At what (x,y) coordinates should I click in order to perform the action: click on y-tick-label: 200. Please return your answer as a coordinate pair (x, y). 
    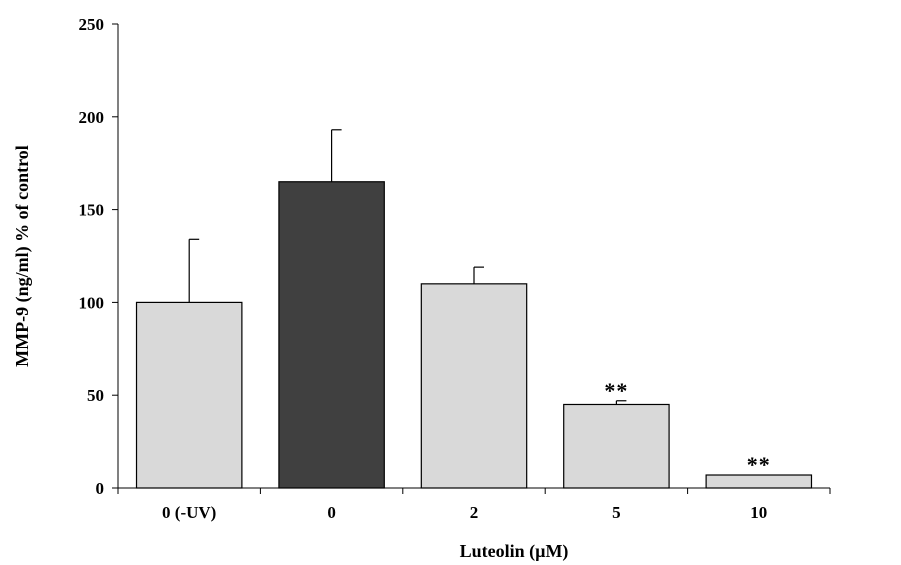
    Looking at the image, I should click on (92, 117).